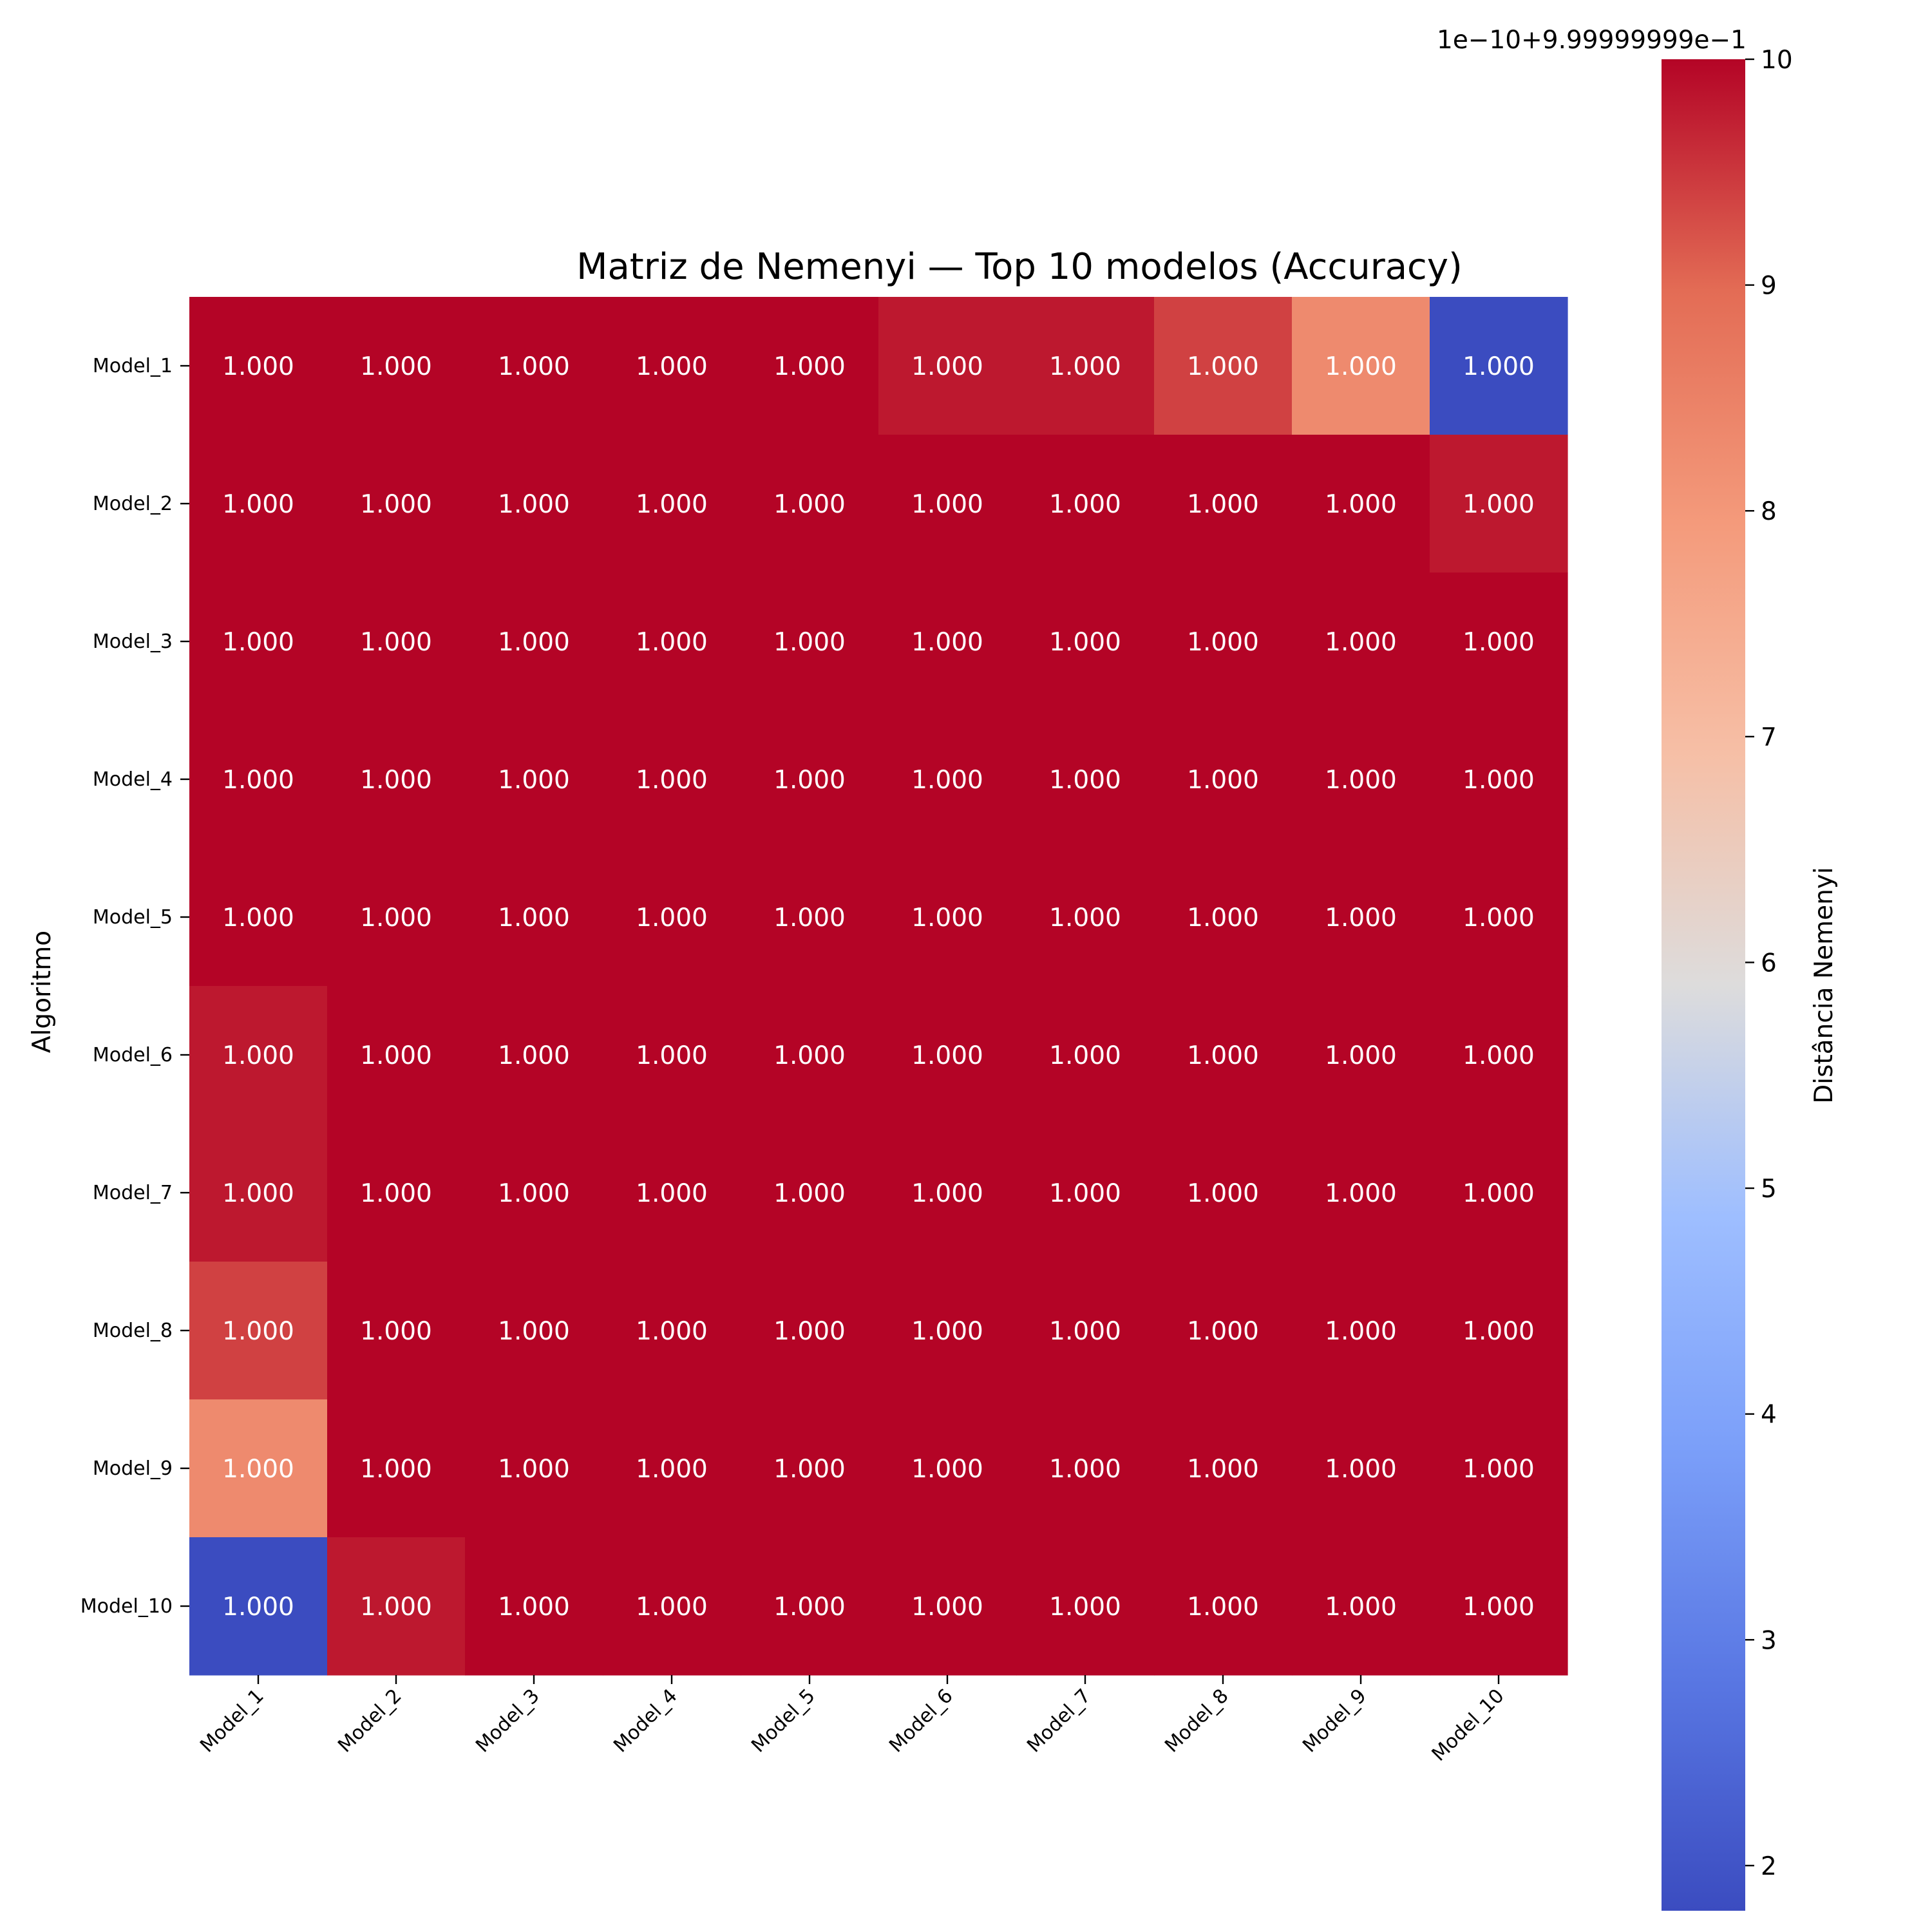 This screenshot has width=1932, height=1932. Describe the element at coordinates (1769, 1867) in the screenshot. I see `colorbar-tick-label: 2` at that location.